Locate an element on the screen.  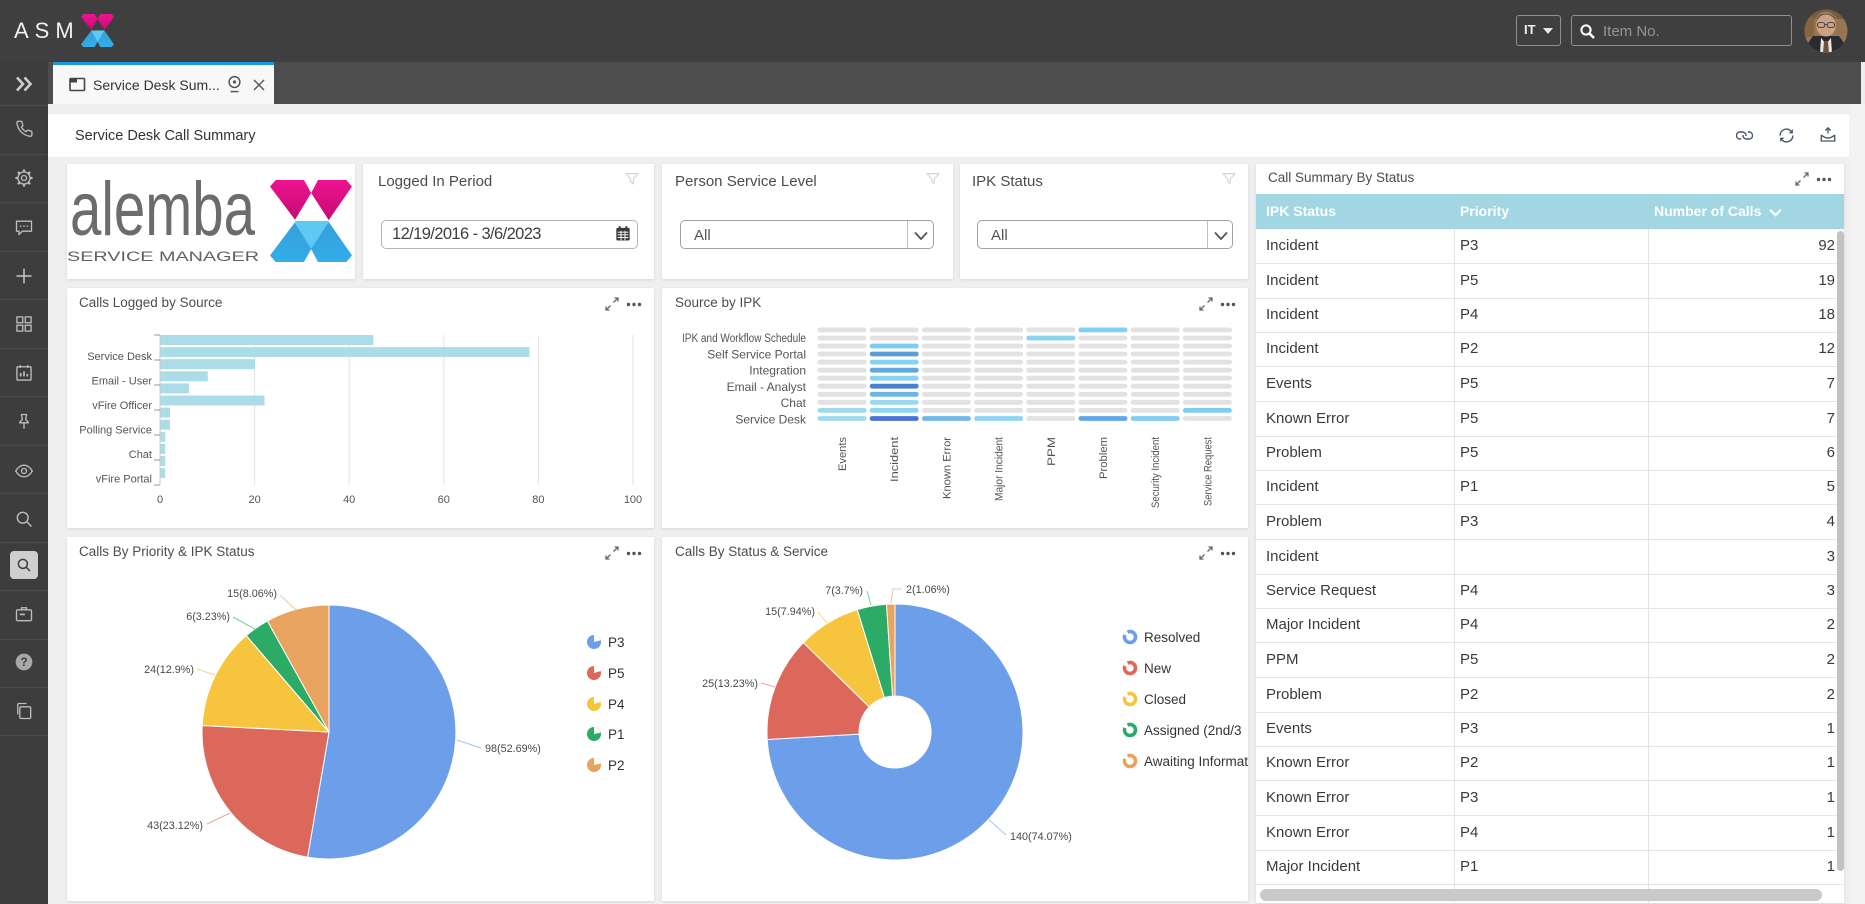
svg-text: Problem is located at coordinates (1104, 458).